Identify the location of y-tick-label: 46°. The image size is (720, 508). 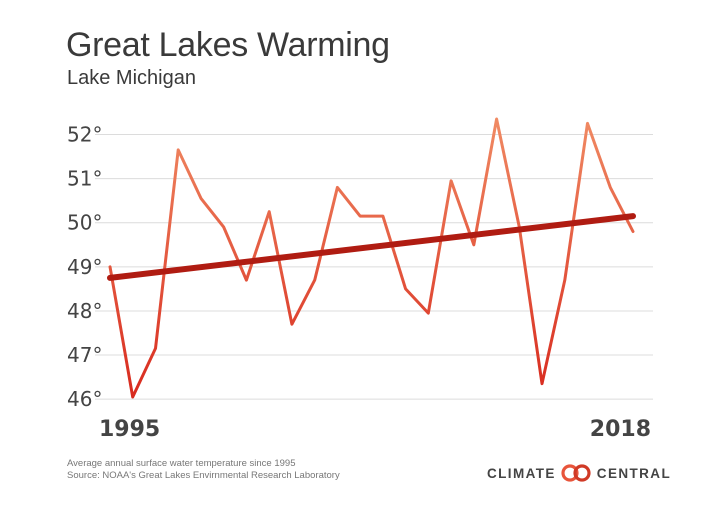
(84, 399).